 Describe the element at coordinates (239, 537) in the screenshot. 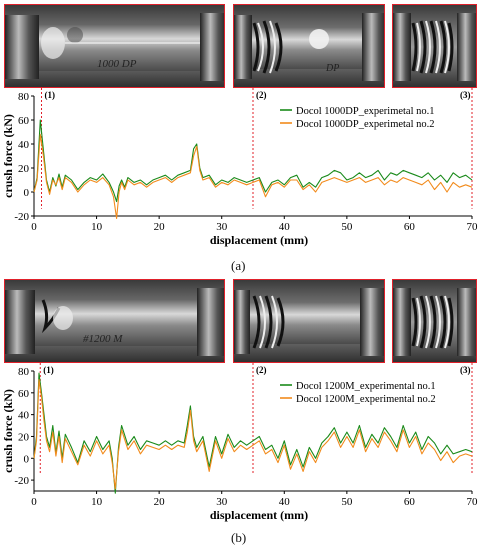

I see `panel-b-label: (b)` at that location.